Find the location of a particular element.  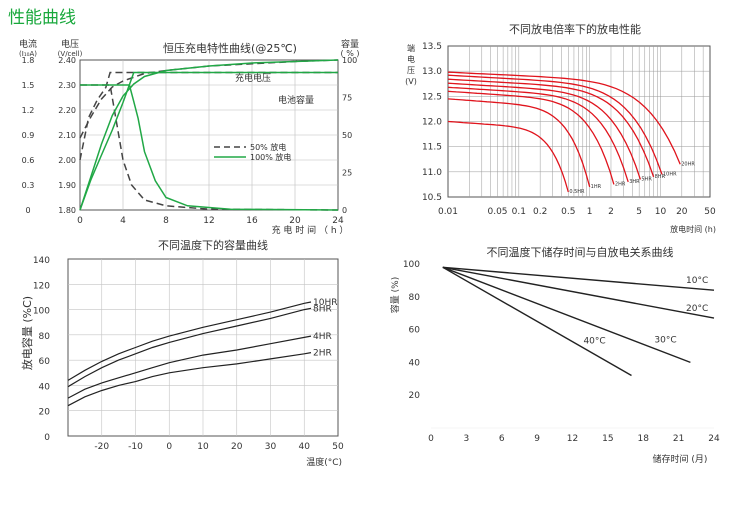

temperature-x-tick: 30 is located at coordinates (271, 447).